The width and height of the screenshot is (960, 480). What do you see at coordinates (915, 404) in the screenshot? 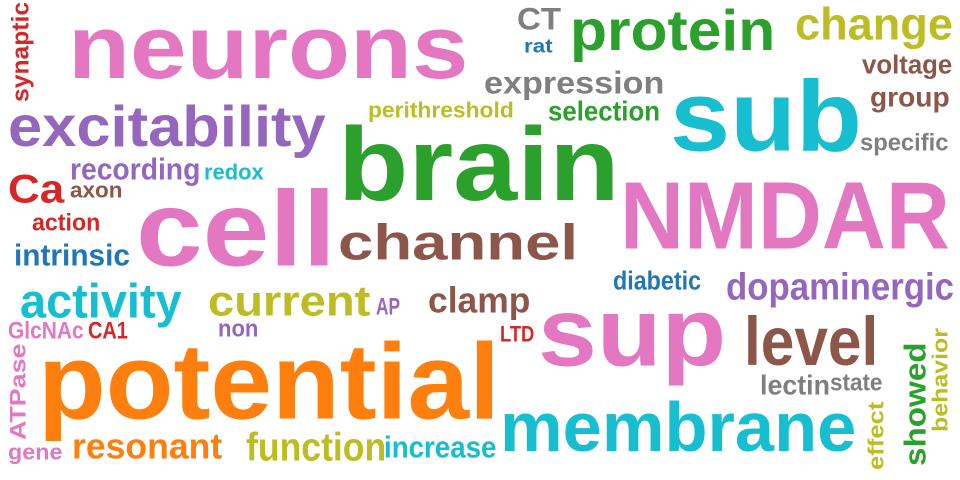
I see `word-showed: showed` at bounding box center [915, 404].